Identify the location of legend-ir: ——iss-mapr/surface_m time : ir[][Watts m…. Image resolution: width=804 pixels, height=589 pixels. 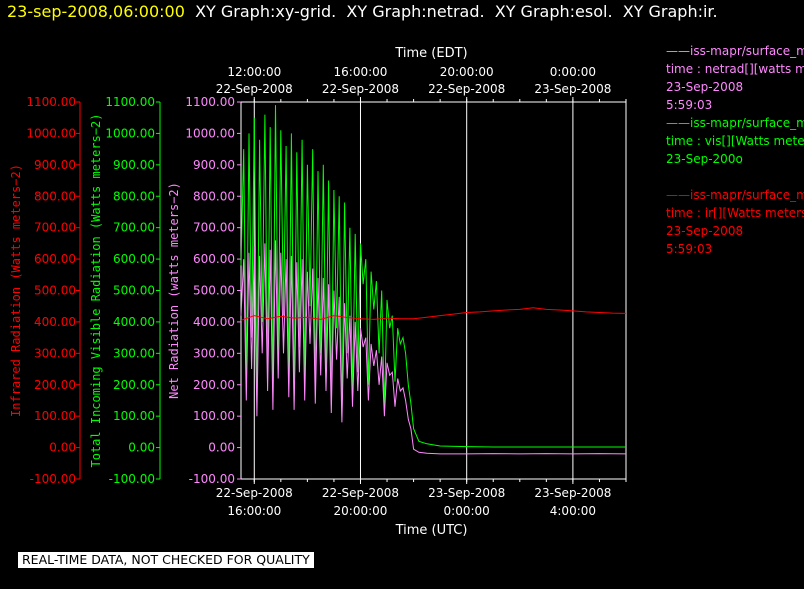
(735, 222).